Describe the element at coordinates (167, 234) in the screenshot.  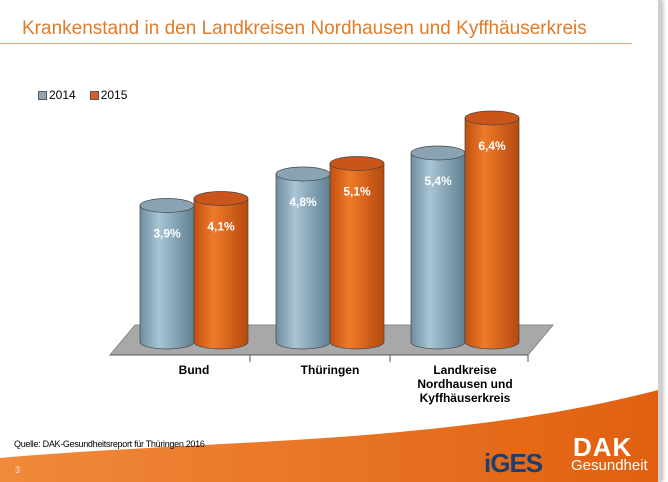
I see `data-label: 3,9%` at that location.